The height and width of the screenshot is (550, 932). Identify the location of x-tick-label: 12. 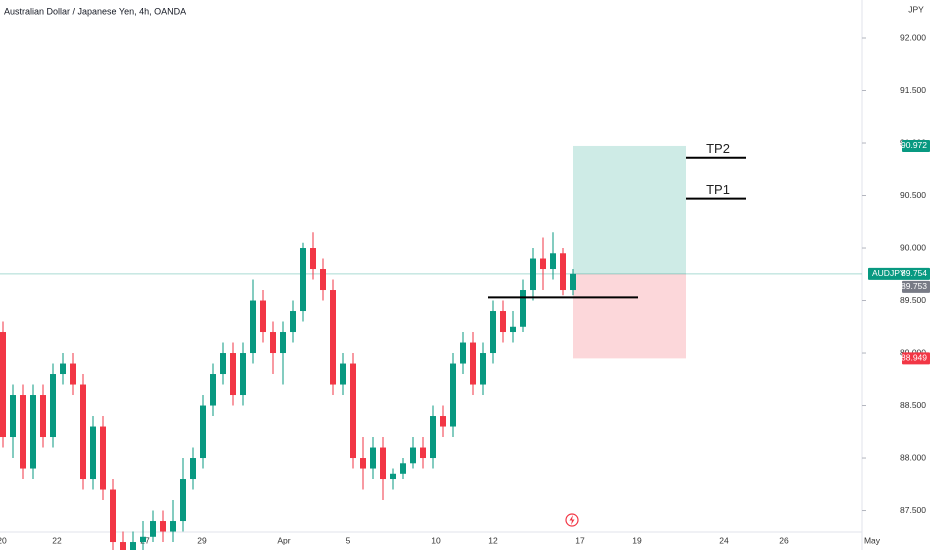
(493, 540).